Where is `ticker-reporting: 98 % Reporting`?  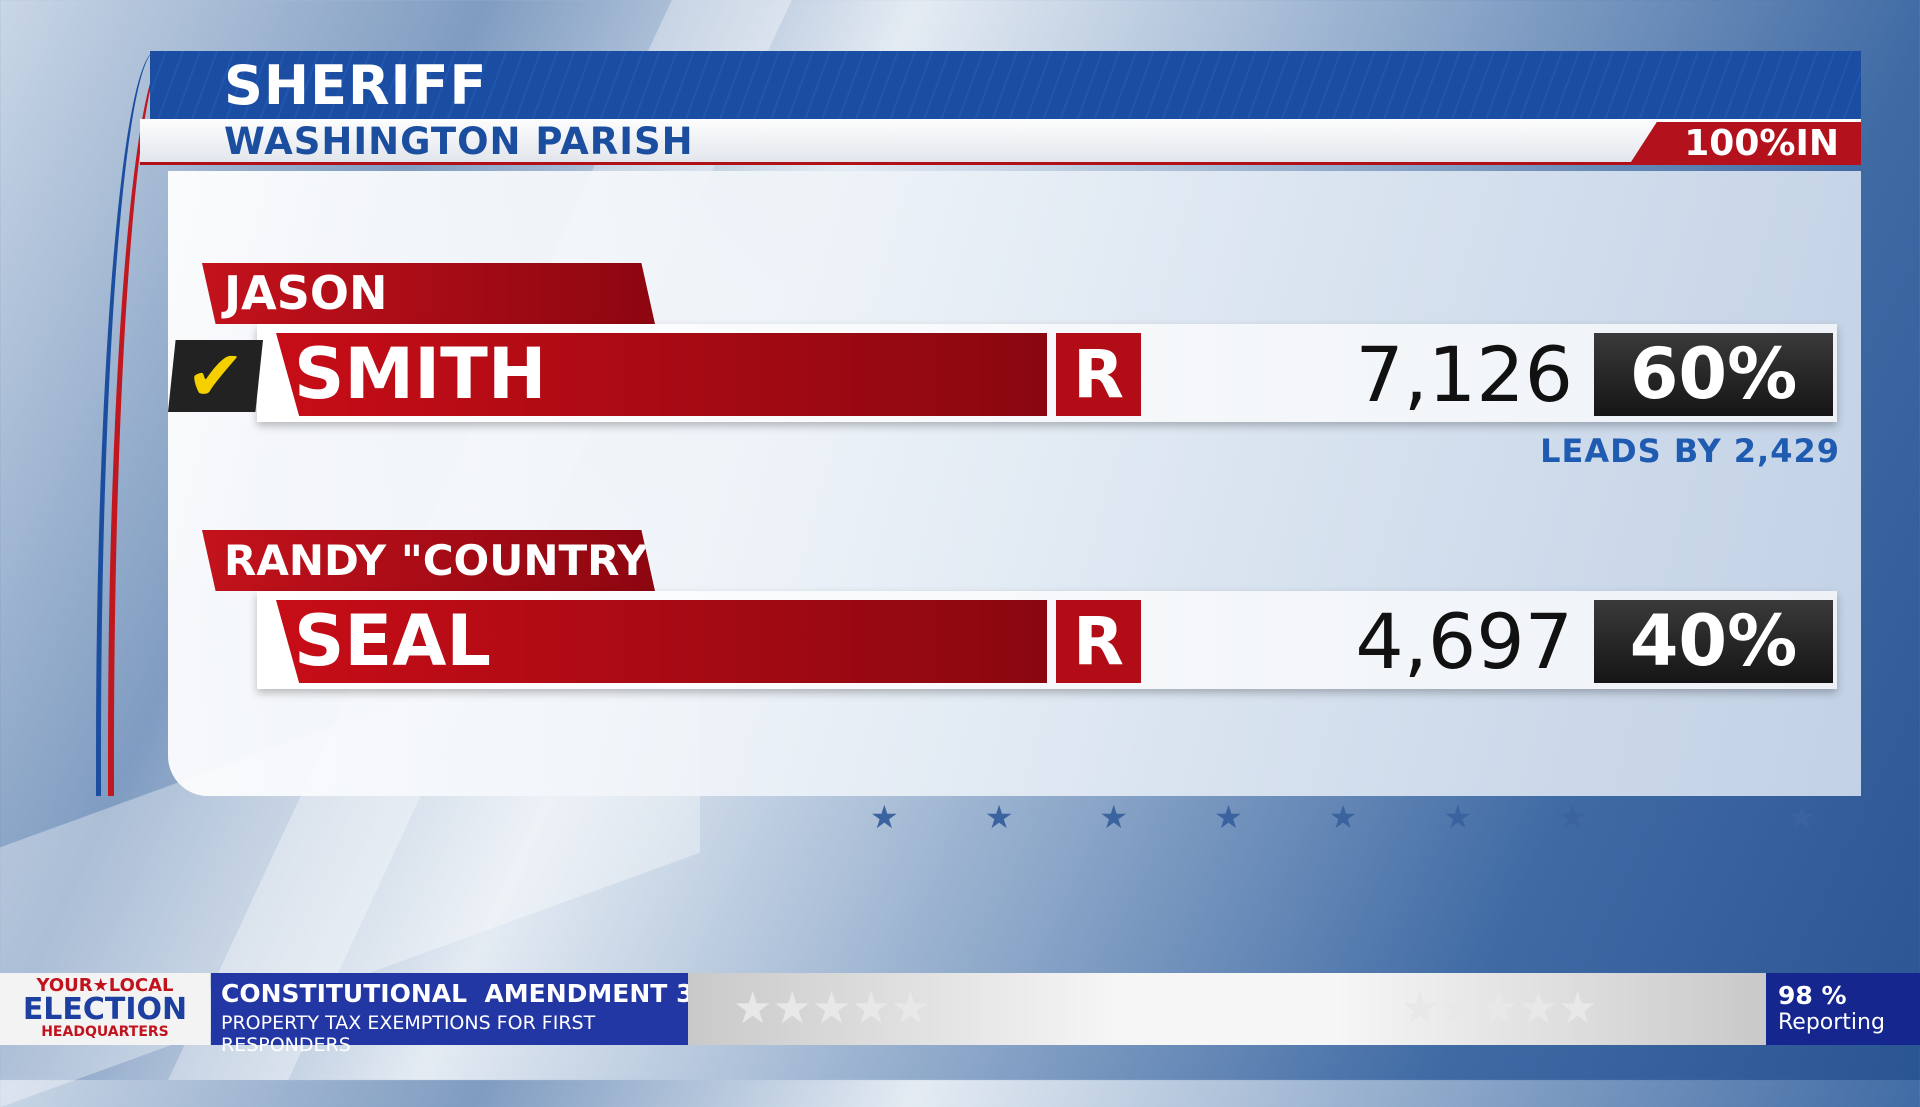
ticker-reporting: 98 % Reporting is located at coordinates (1843, 1009).